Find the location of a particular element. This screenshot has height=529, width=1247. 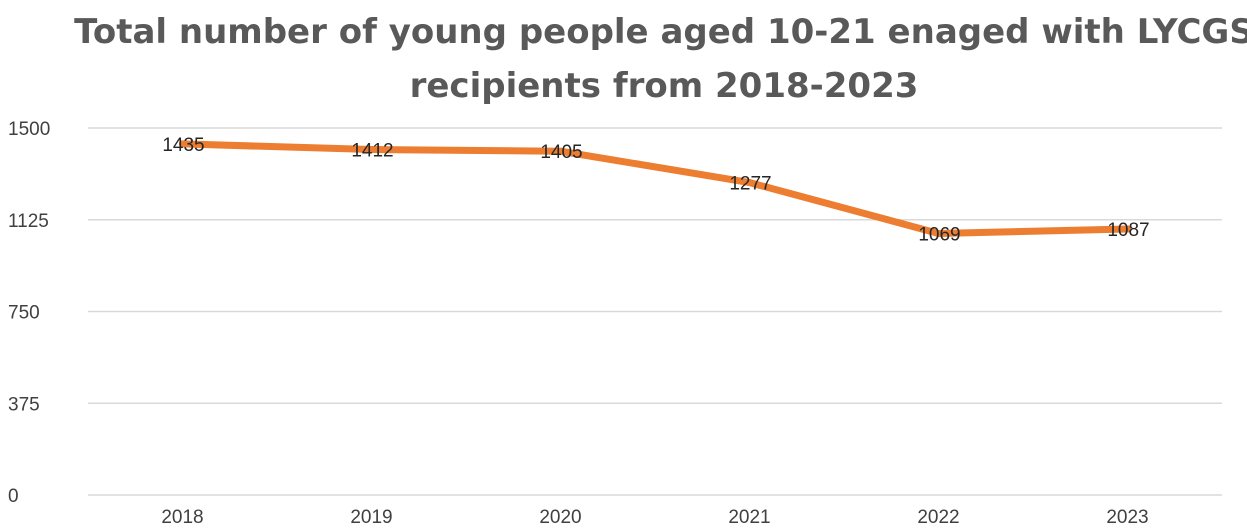

data-label-2023: 1087 is located at coordinates (1128, 230).